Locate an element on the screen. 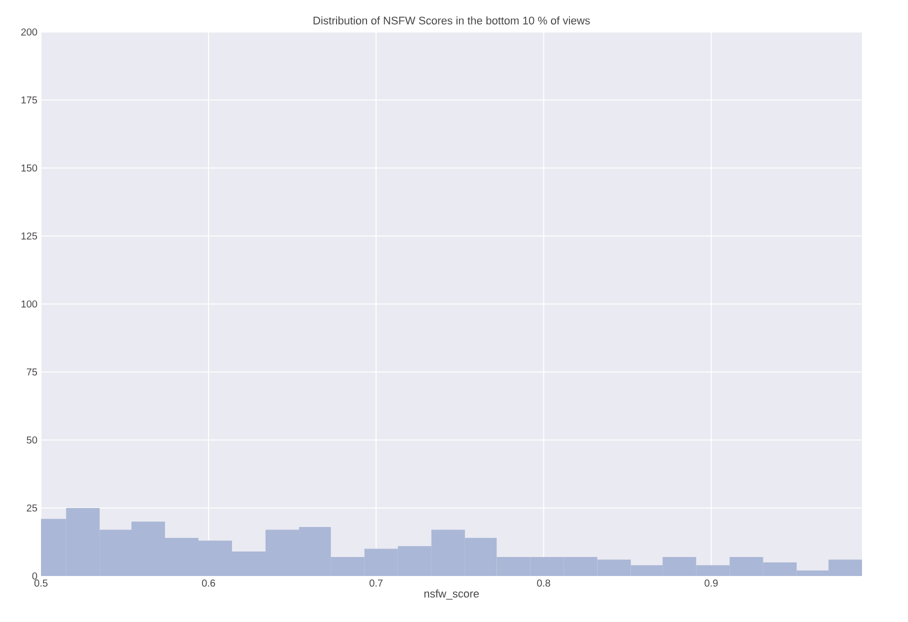 The width and height of the screenshot is (908, 622). y-tick-label: 50 is located at coordinates (32, 440).